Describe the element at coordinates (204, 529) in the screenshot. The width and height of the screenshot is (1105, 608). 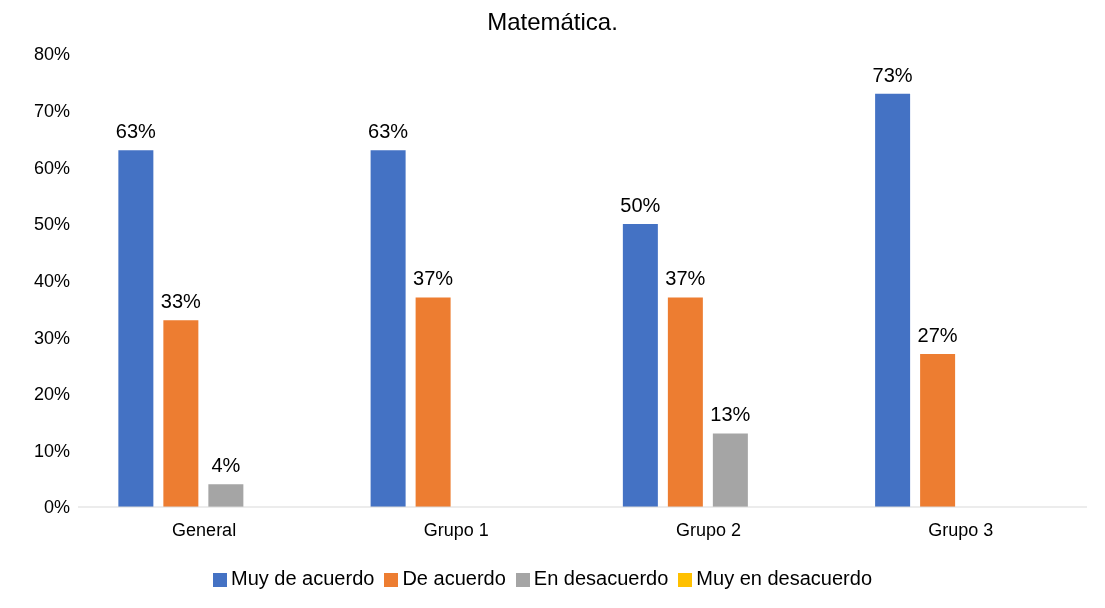
I see `x-tick-label: General` at that location.